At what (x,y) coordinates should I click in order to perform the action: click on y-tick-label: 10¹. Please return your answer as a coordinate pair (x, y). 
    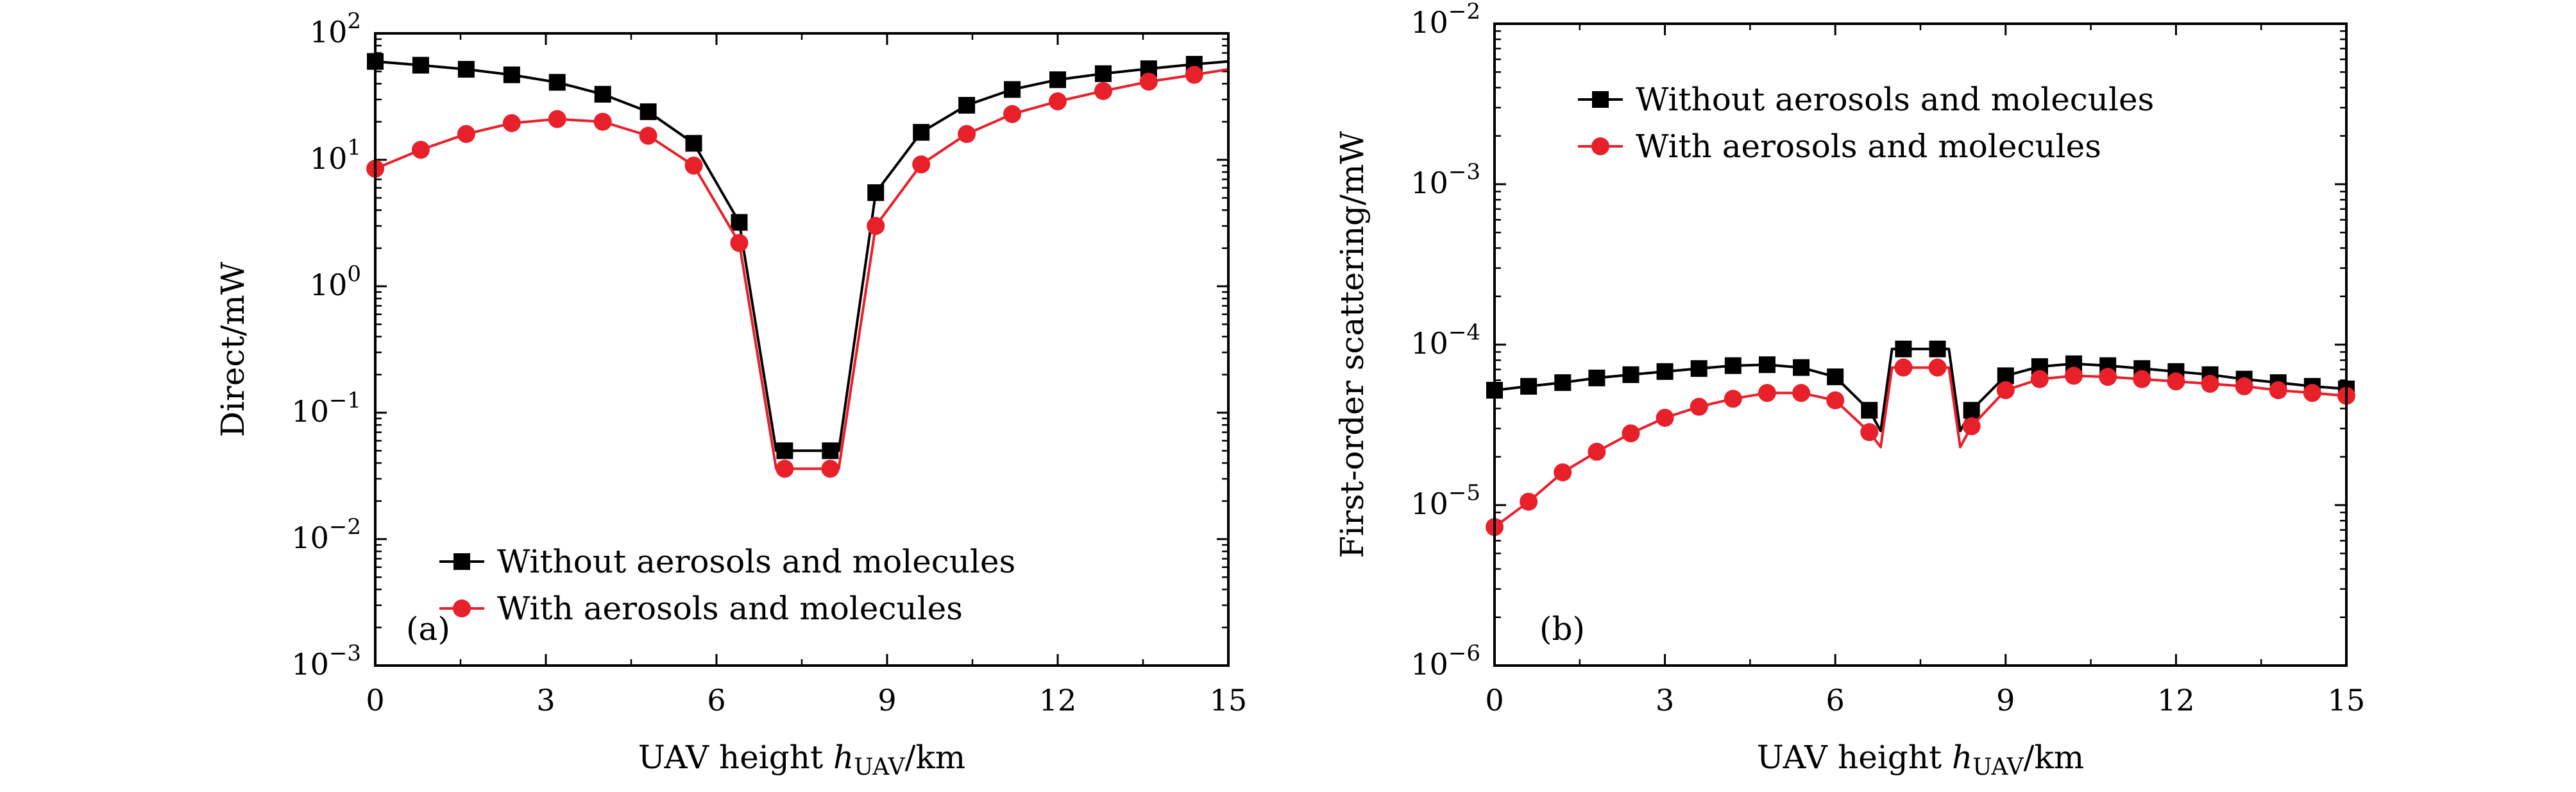
    Looking at the image, I should click on (335, 156).